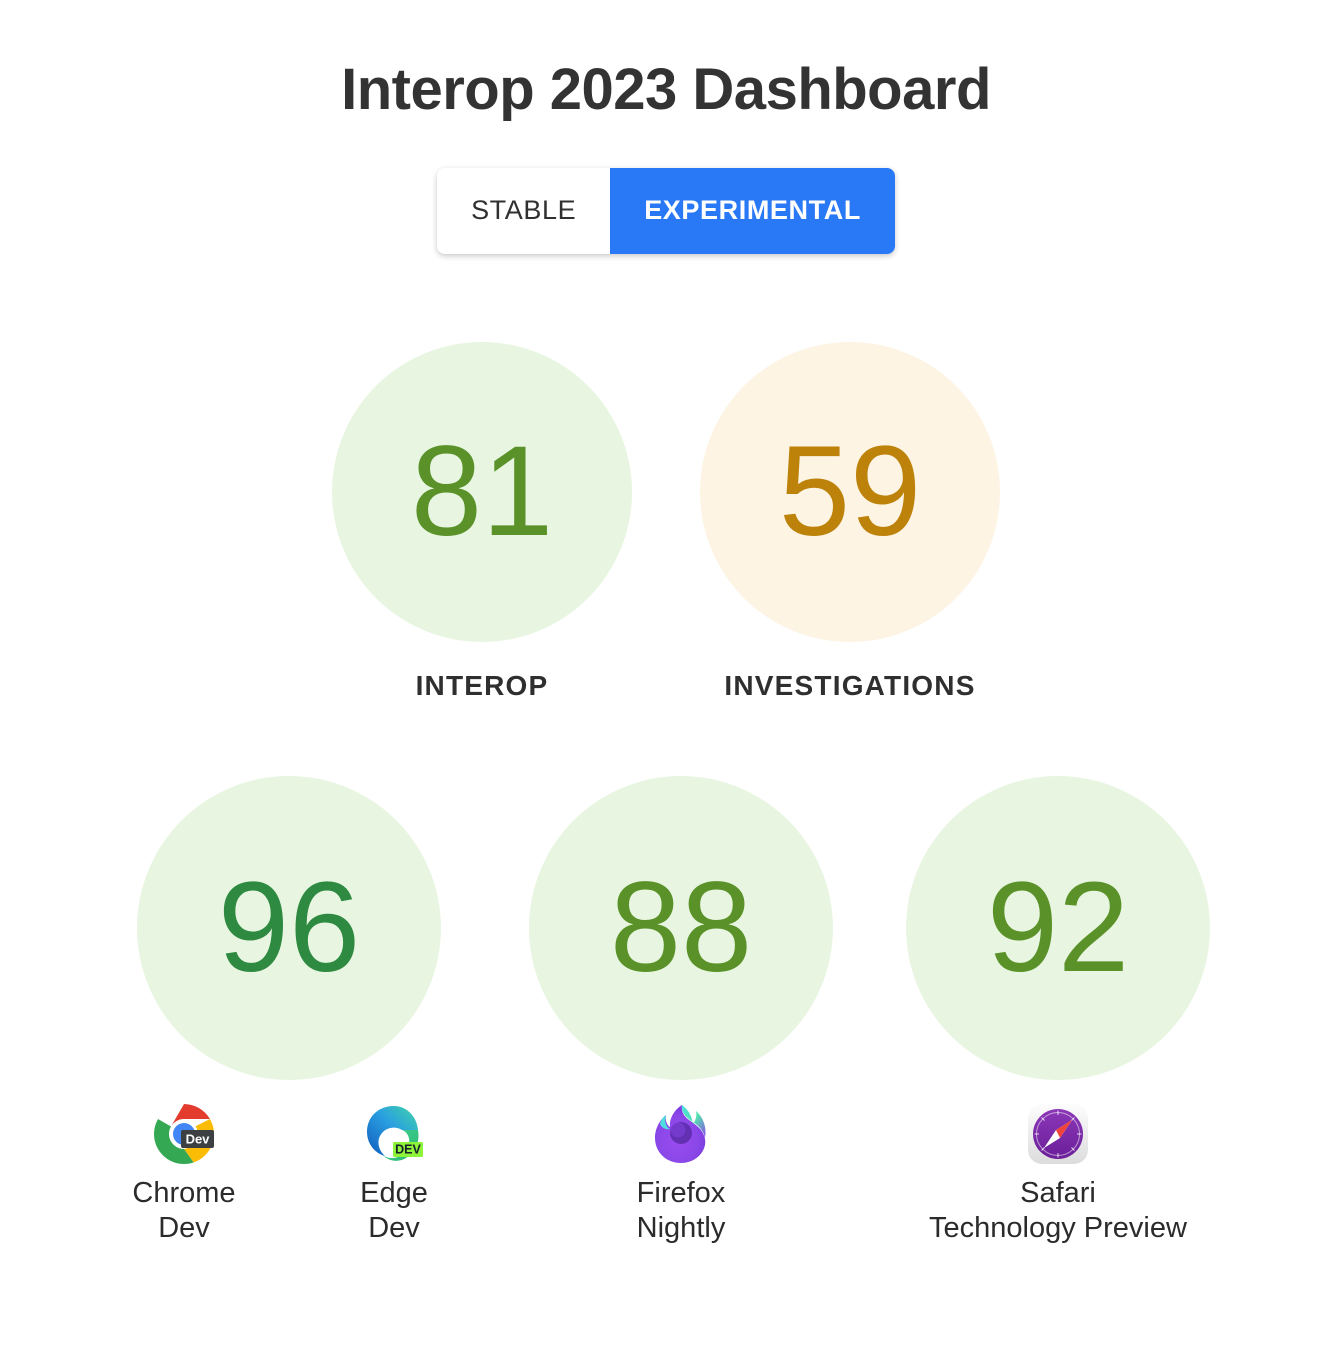 The width and height of the screenshot is (1332, 1346). What do you see at coordinates (1058, 927) in the screenshot?
I see `score-circle-safari: 92` at bounding box center [1058, 927].